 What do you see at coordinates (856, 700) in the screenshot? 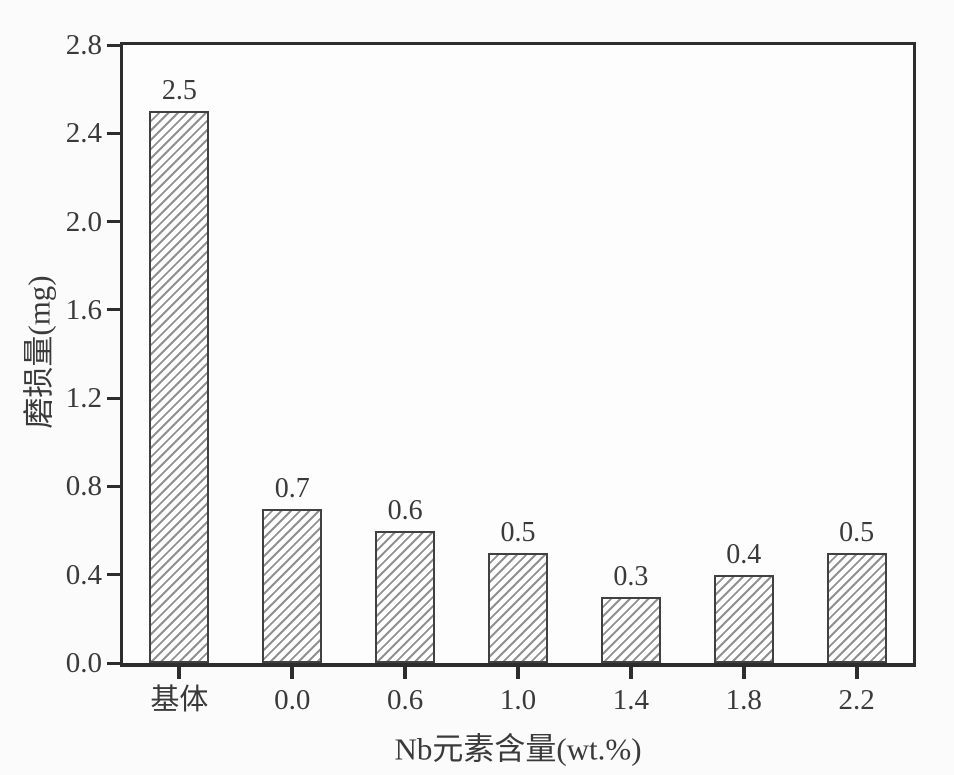
I see `x-tick-label: 2.2` at bounding box center [856, 700].